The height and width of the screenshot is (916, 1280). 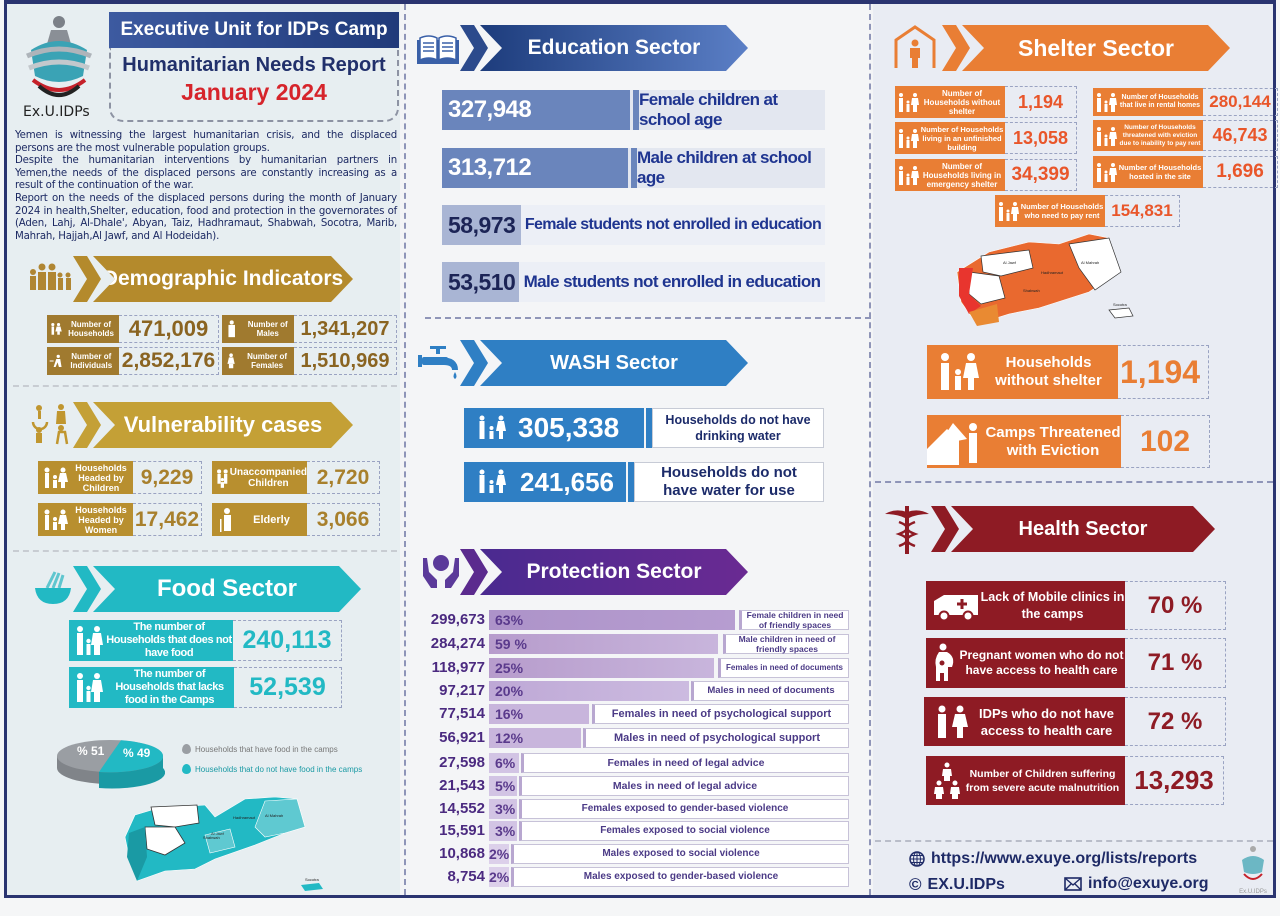 I want to click on vulnerability-card: Unaccompanied Children 2,720, so click(x=296, y=477).